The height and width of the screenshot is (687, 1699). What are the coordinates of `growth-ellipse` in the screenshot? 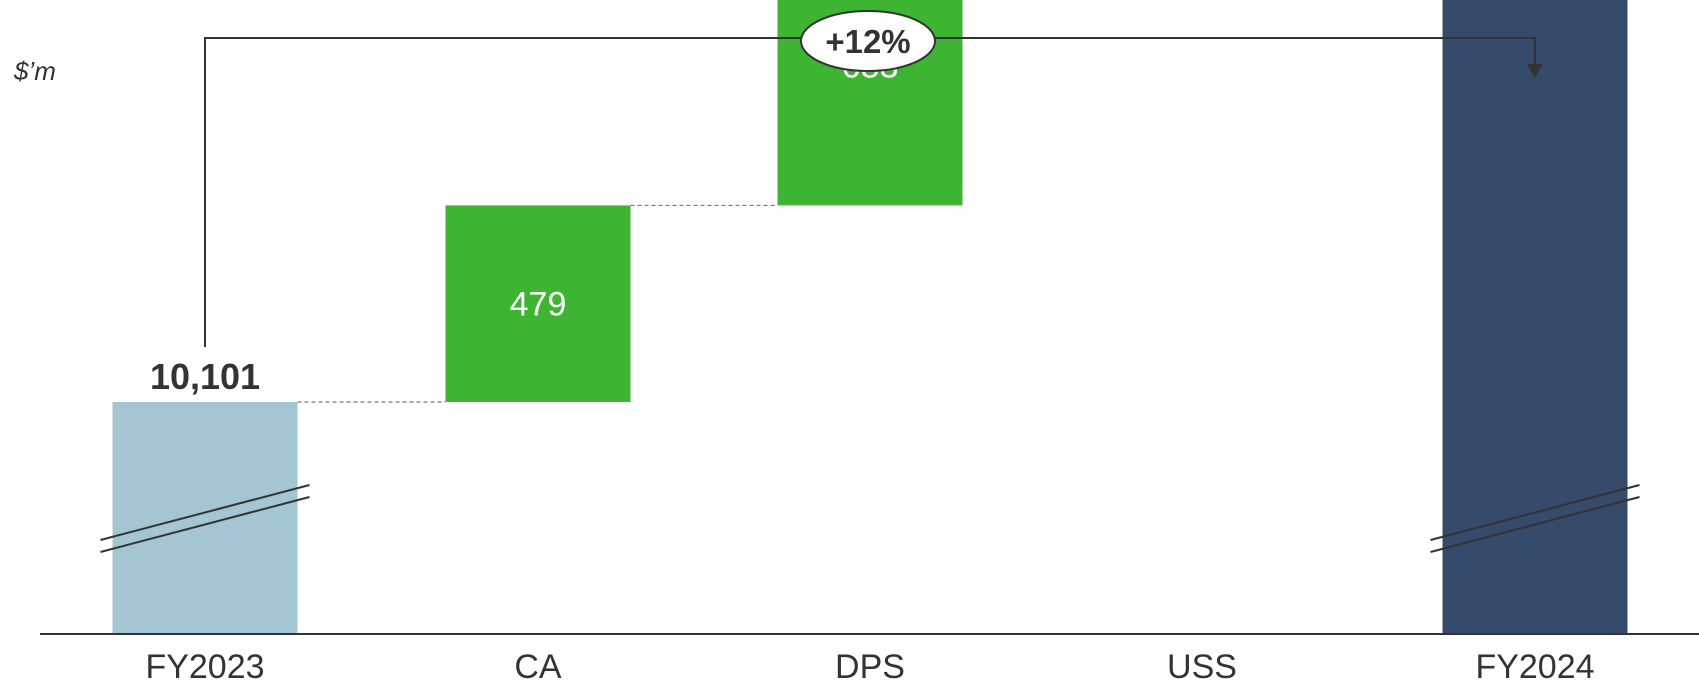 It's located at (868, 41).